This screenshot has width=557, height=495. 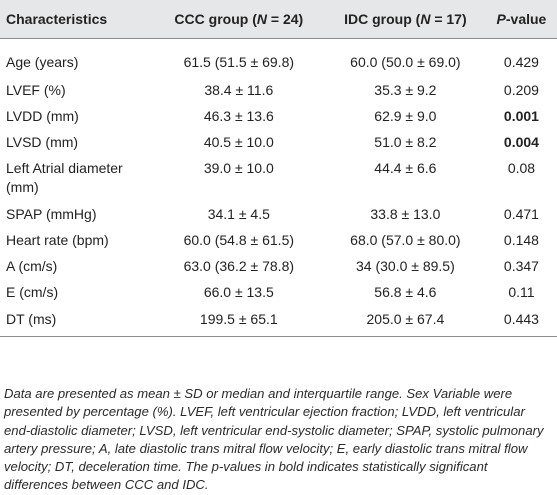 I want to click on cell-p-value: 0.471, so click(x=521, y=213).